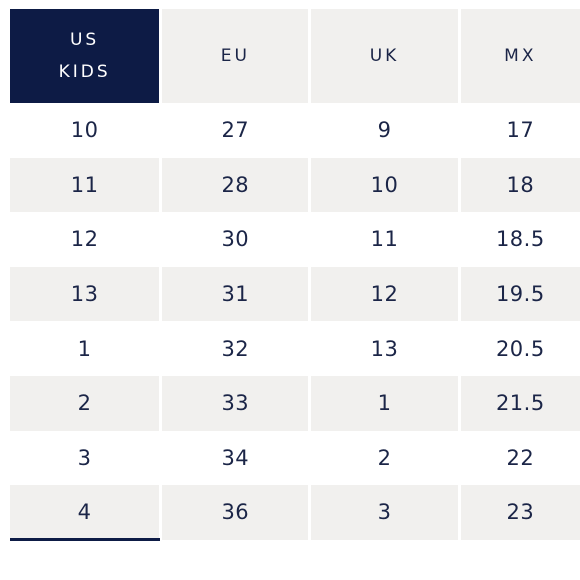  I want to click on table-cell: 28, so click(235, 185).